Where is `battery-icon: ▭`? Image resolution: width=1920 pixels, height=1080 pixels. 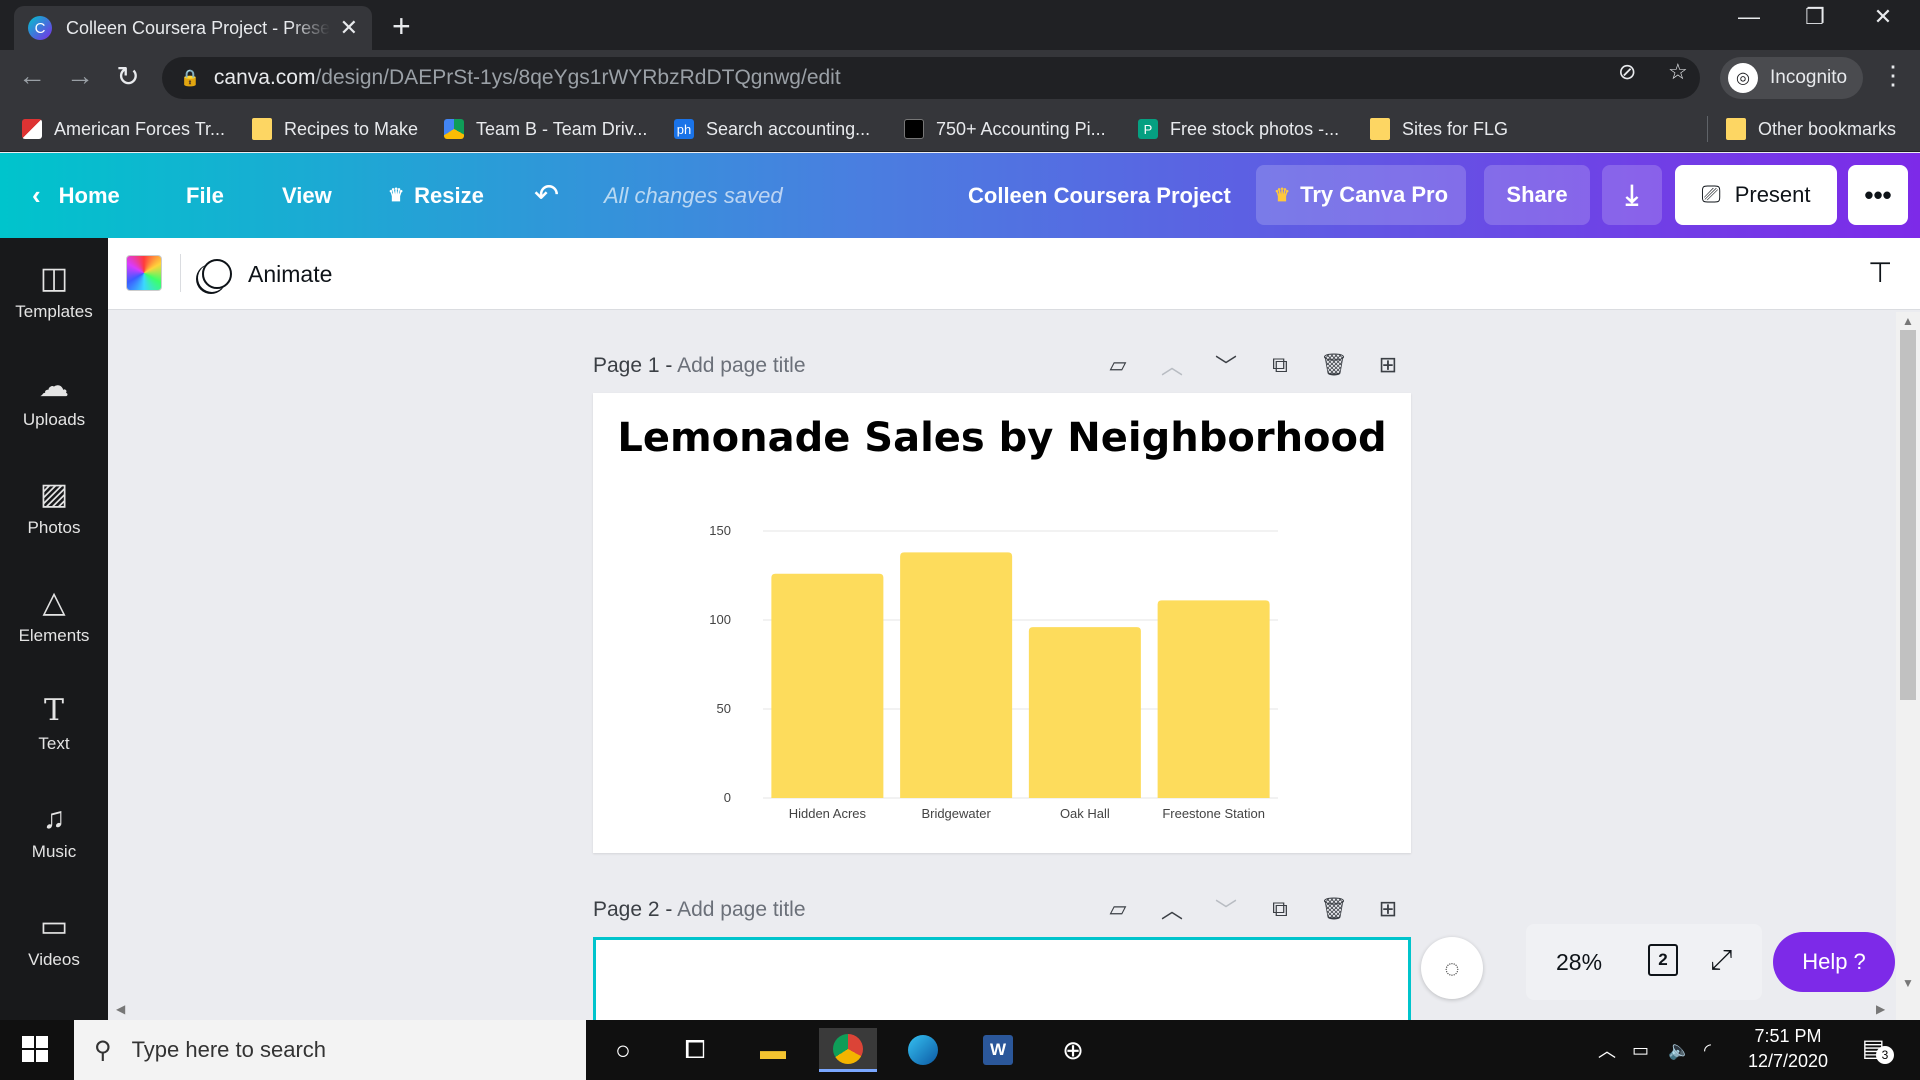 battery-icon: ▭ is located at coordinates (1641, 1049).